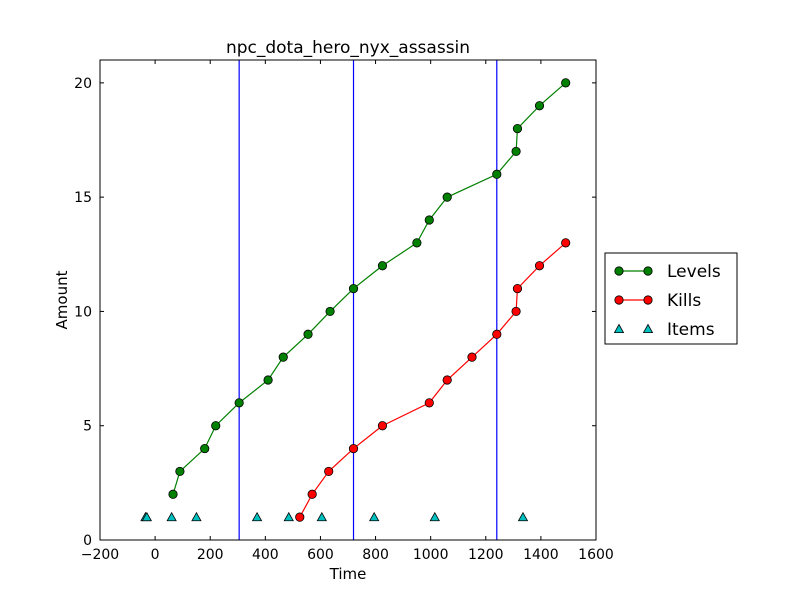 This screenshot has height=600, width=800. Describe the element at coordinates (486, 555) in the screenshot. I see `x-tick-label: 1200` at that location.